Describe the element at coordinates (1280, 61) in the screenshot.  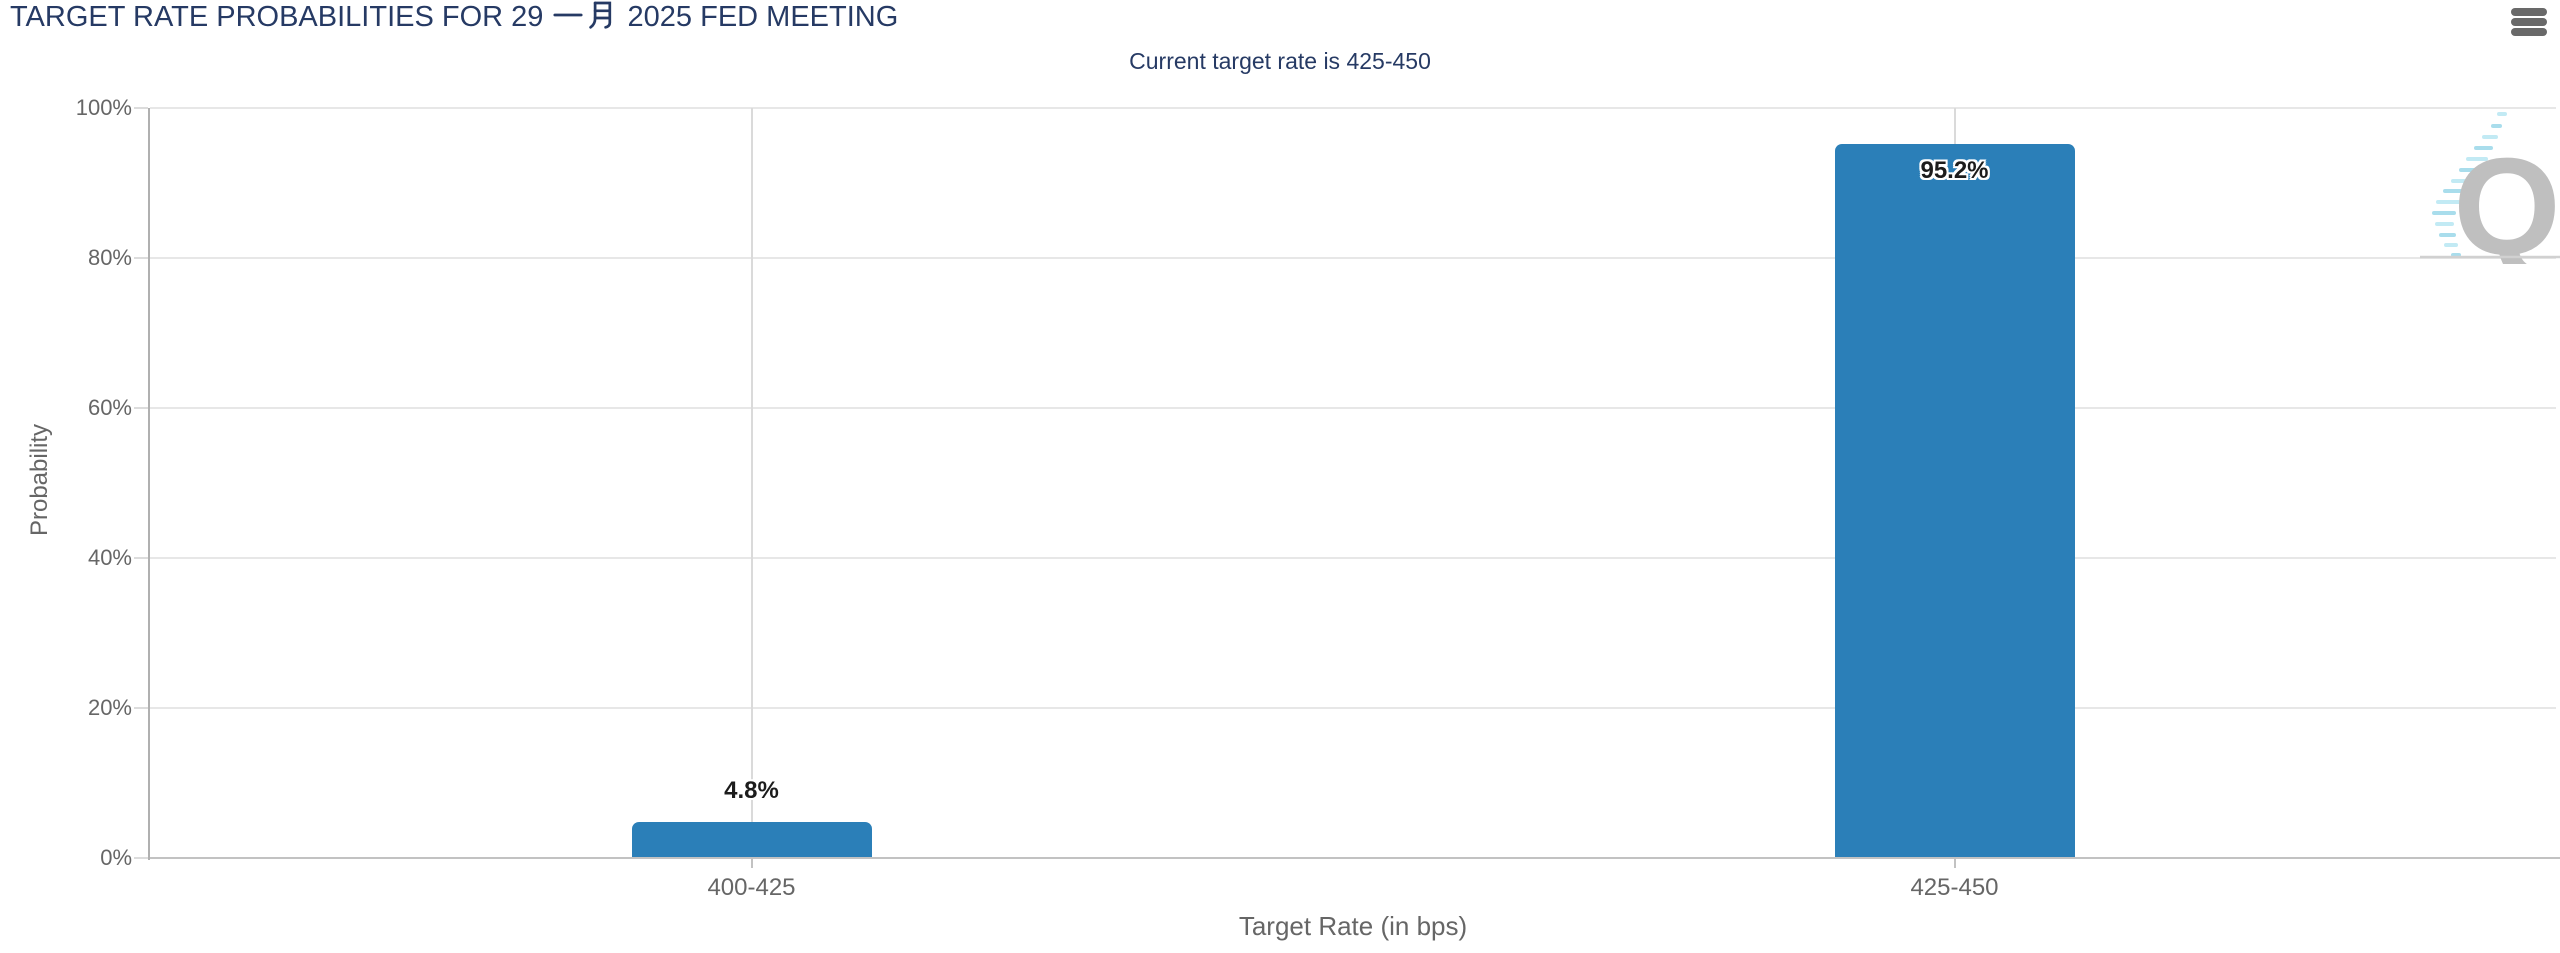
I see `chart-subtitle: Current target rate is 425-450` at that location.